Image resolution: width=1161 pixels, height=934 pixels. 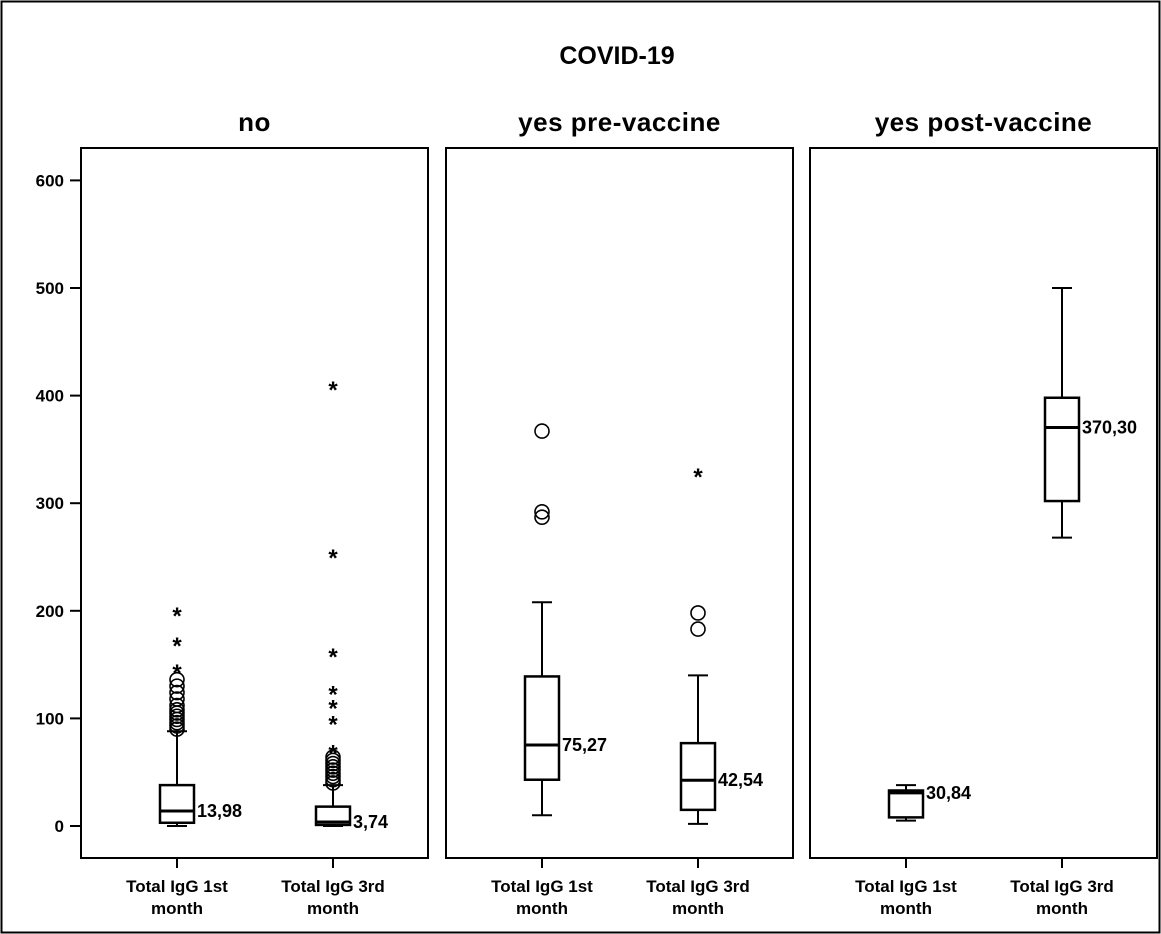 I want to click on median-label: 30,84, so click(x=948, y=793).